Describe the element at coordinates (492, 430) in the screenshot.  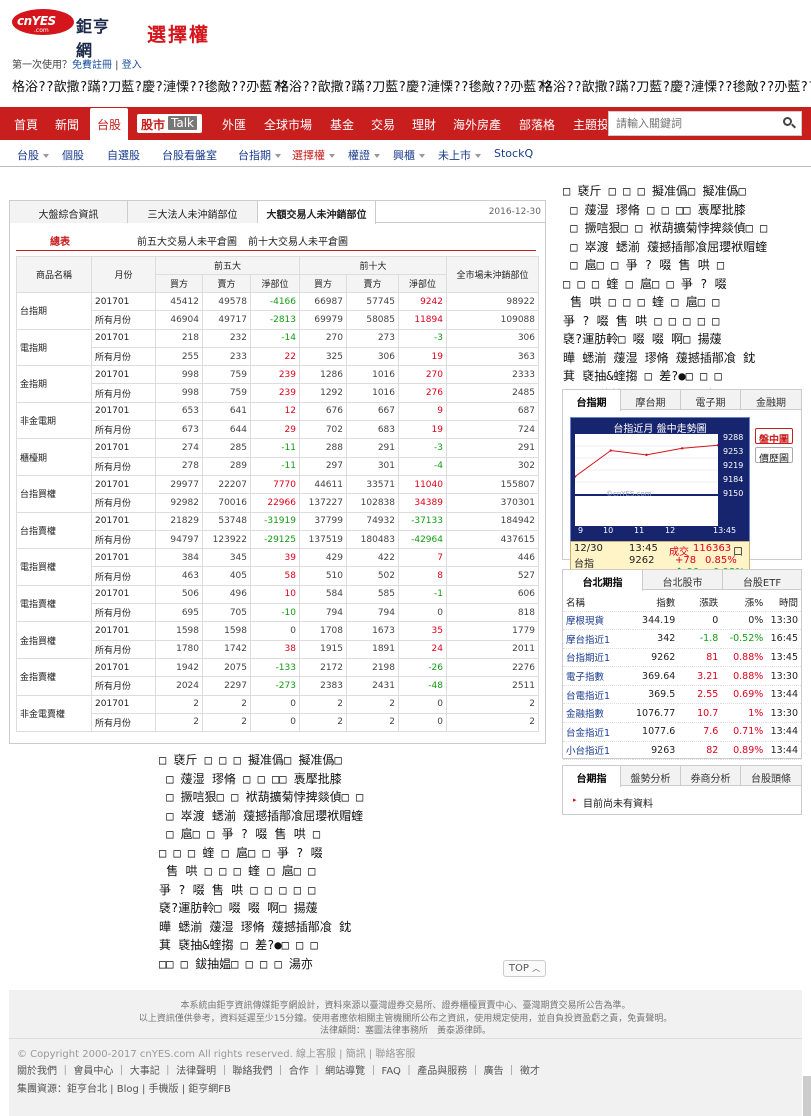
I see `value-cell: 724` at that location.